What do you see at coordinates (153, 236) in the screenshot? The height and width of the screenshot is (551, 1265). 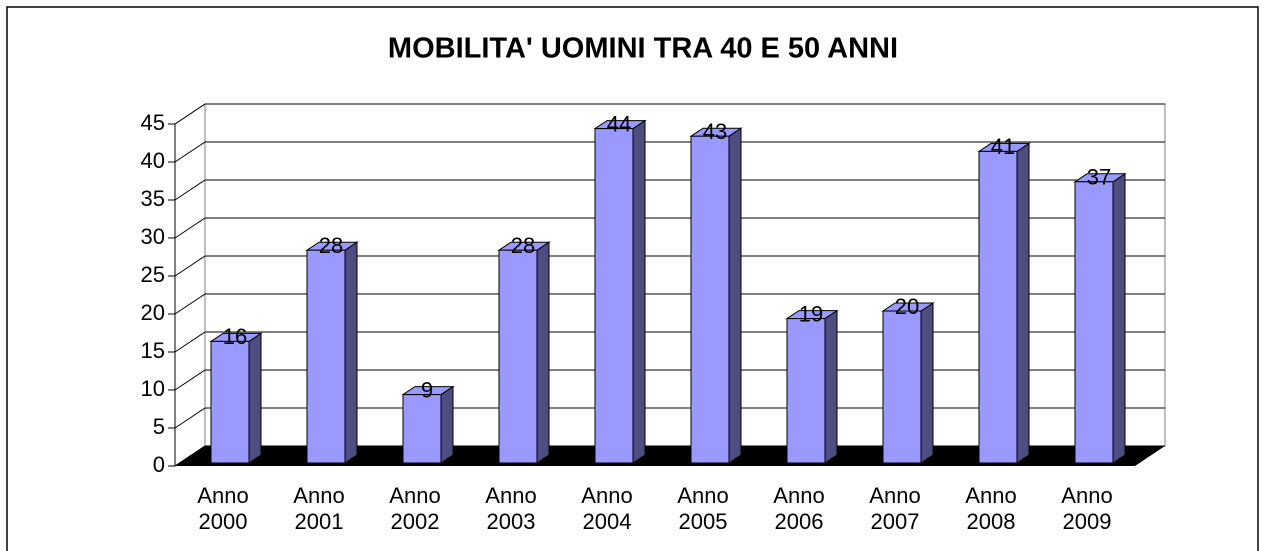 I see `y-tick-label: 30` at bounding box center [153, 236].